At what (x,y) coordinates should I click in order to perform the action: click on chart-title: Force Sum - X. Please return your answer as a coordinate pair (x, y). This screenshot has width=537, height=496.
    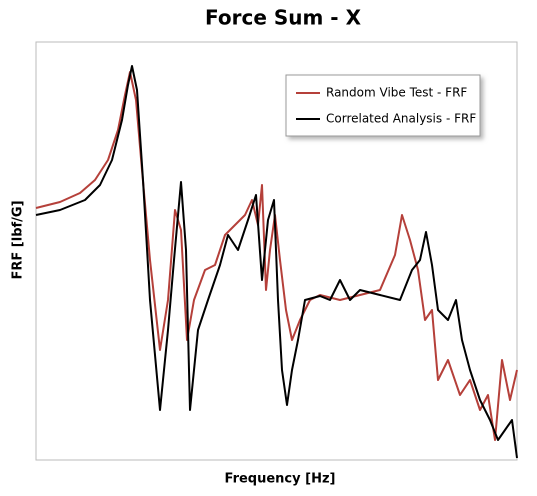
    Looking at the image, I should click on (283, 18).